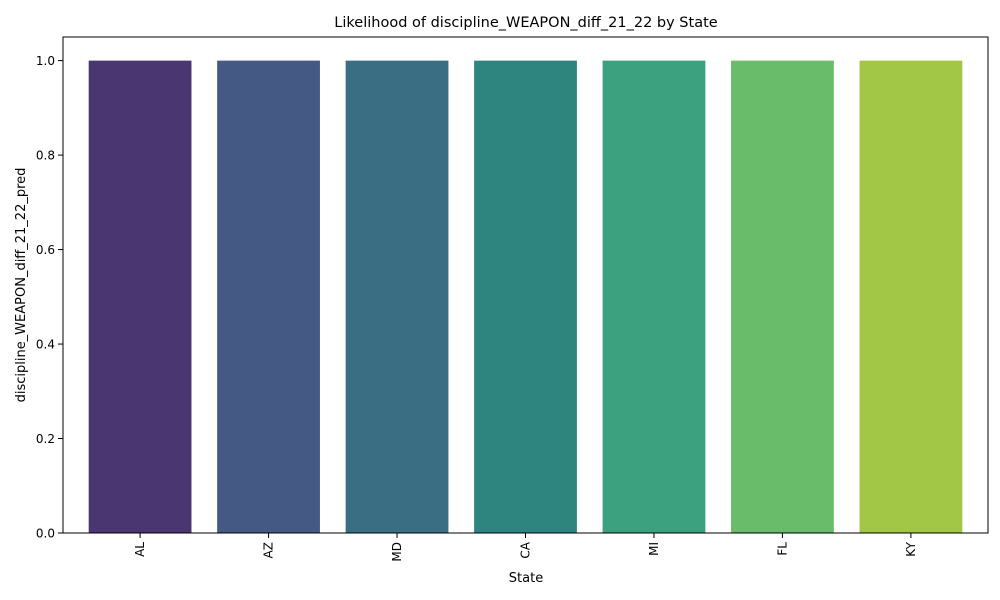 The height and width of the screenshot is (600, 1000). I want to click on x-tick-label-ca: CA, so click(526, 549).